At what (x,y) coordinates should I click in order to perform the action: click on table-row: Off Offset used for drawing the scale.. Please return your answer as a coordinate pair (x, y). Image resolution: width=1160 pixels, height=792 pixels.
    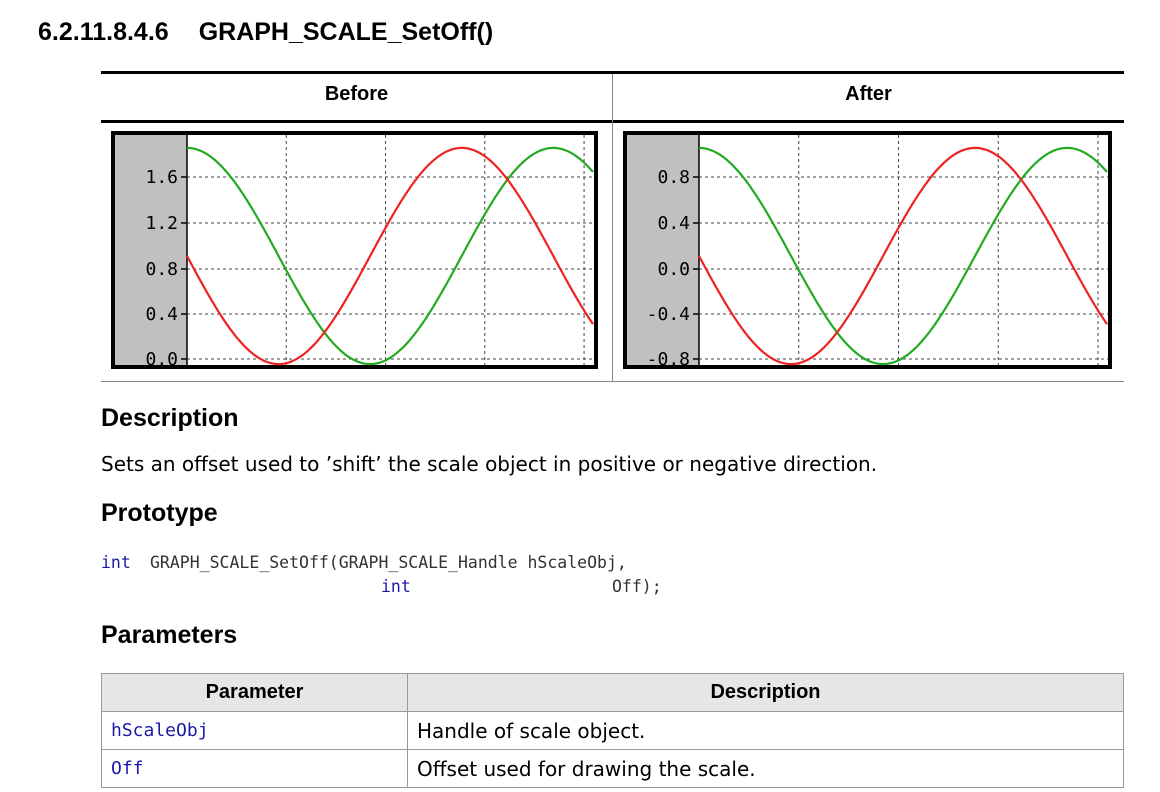
    Looking at the image, I should click on (612, 768).